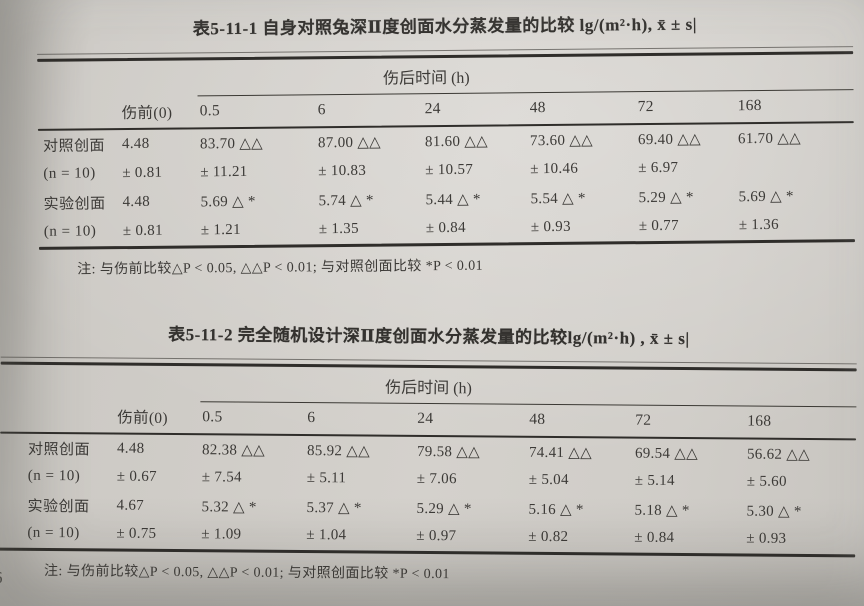 Image resolution: width=864 pixels, height=606 pixels. I want to click on data-cell: 82.38 △△, so click(233, 450).